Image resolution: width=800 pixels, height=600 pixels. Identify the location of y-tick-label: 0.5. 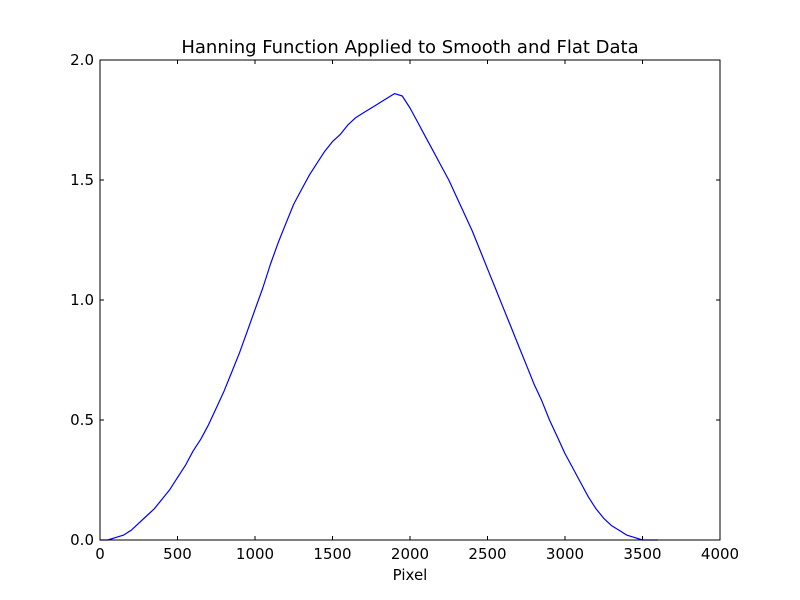
(82, 420).